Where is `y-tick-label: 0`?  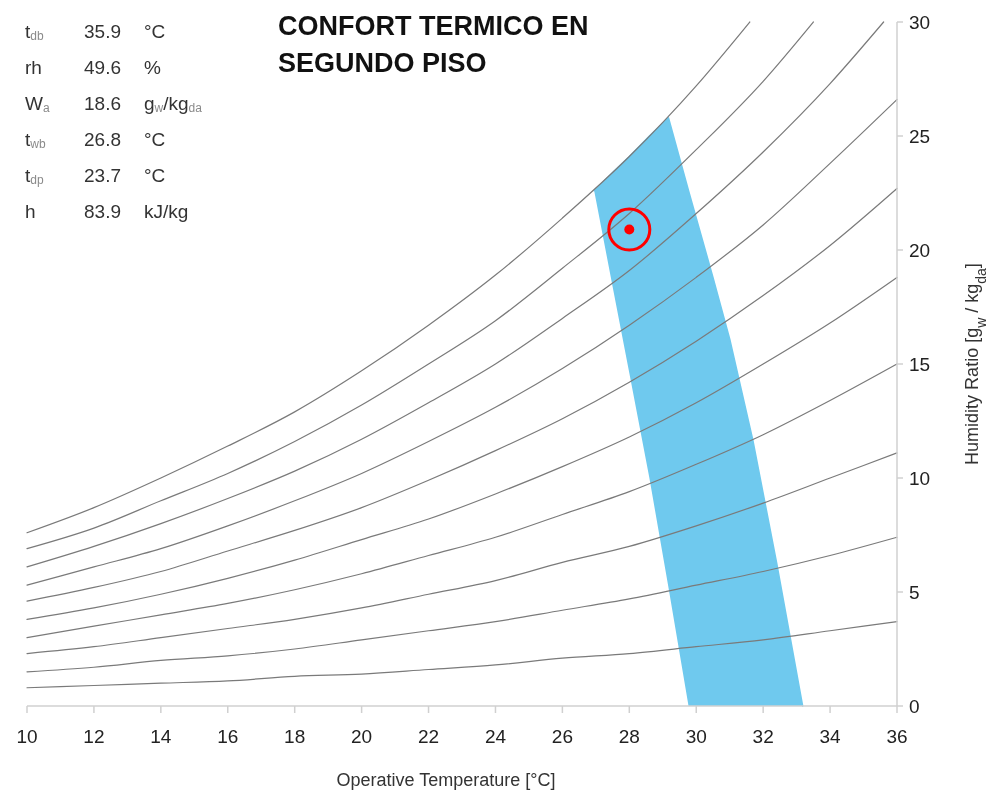
y-tick-label: 0 is located at coordinates (914, 706).